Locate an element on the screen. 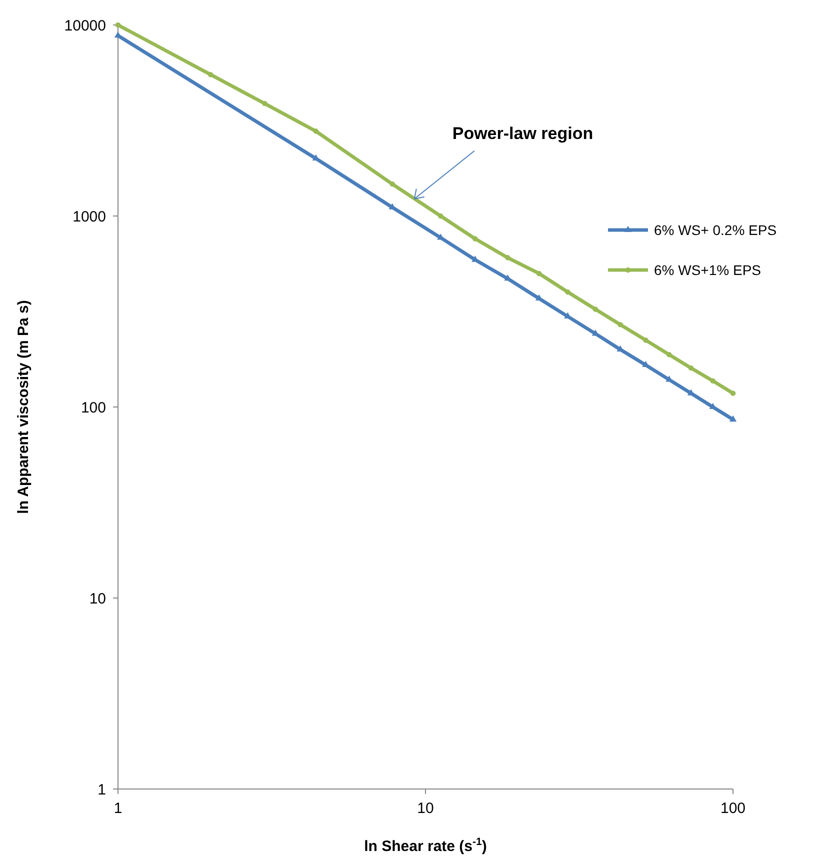 This screenshot has width=823, height=863. legend-label: 6% WS+ 0.2% EPS is located at coordinates (715, 230).